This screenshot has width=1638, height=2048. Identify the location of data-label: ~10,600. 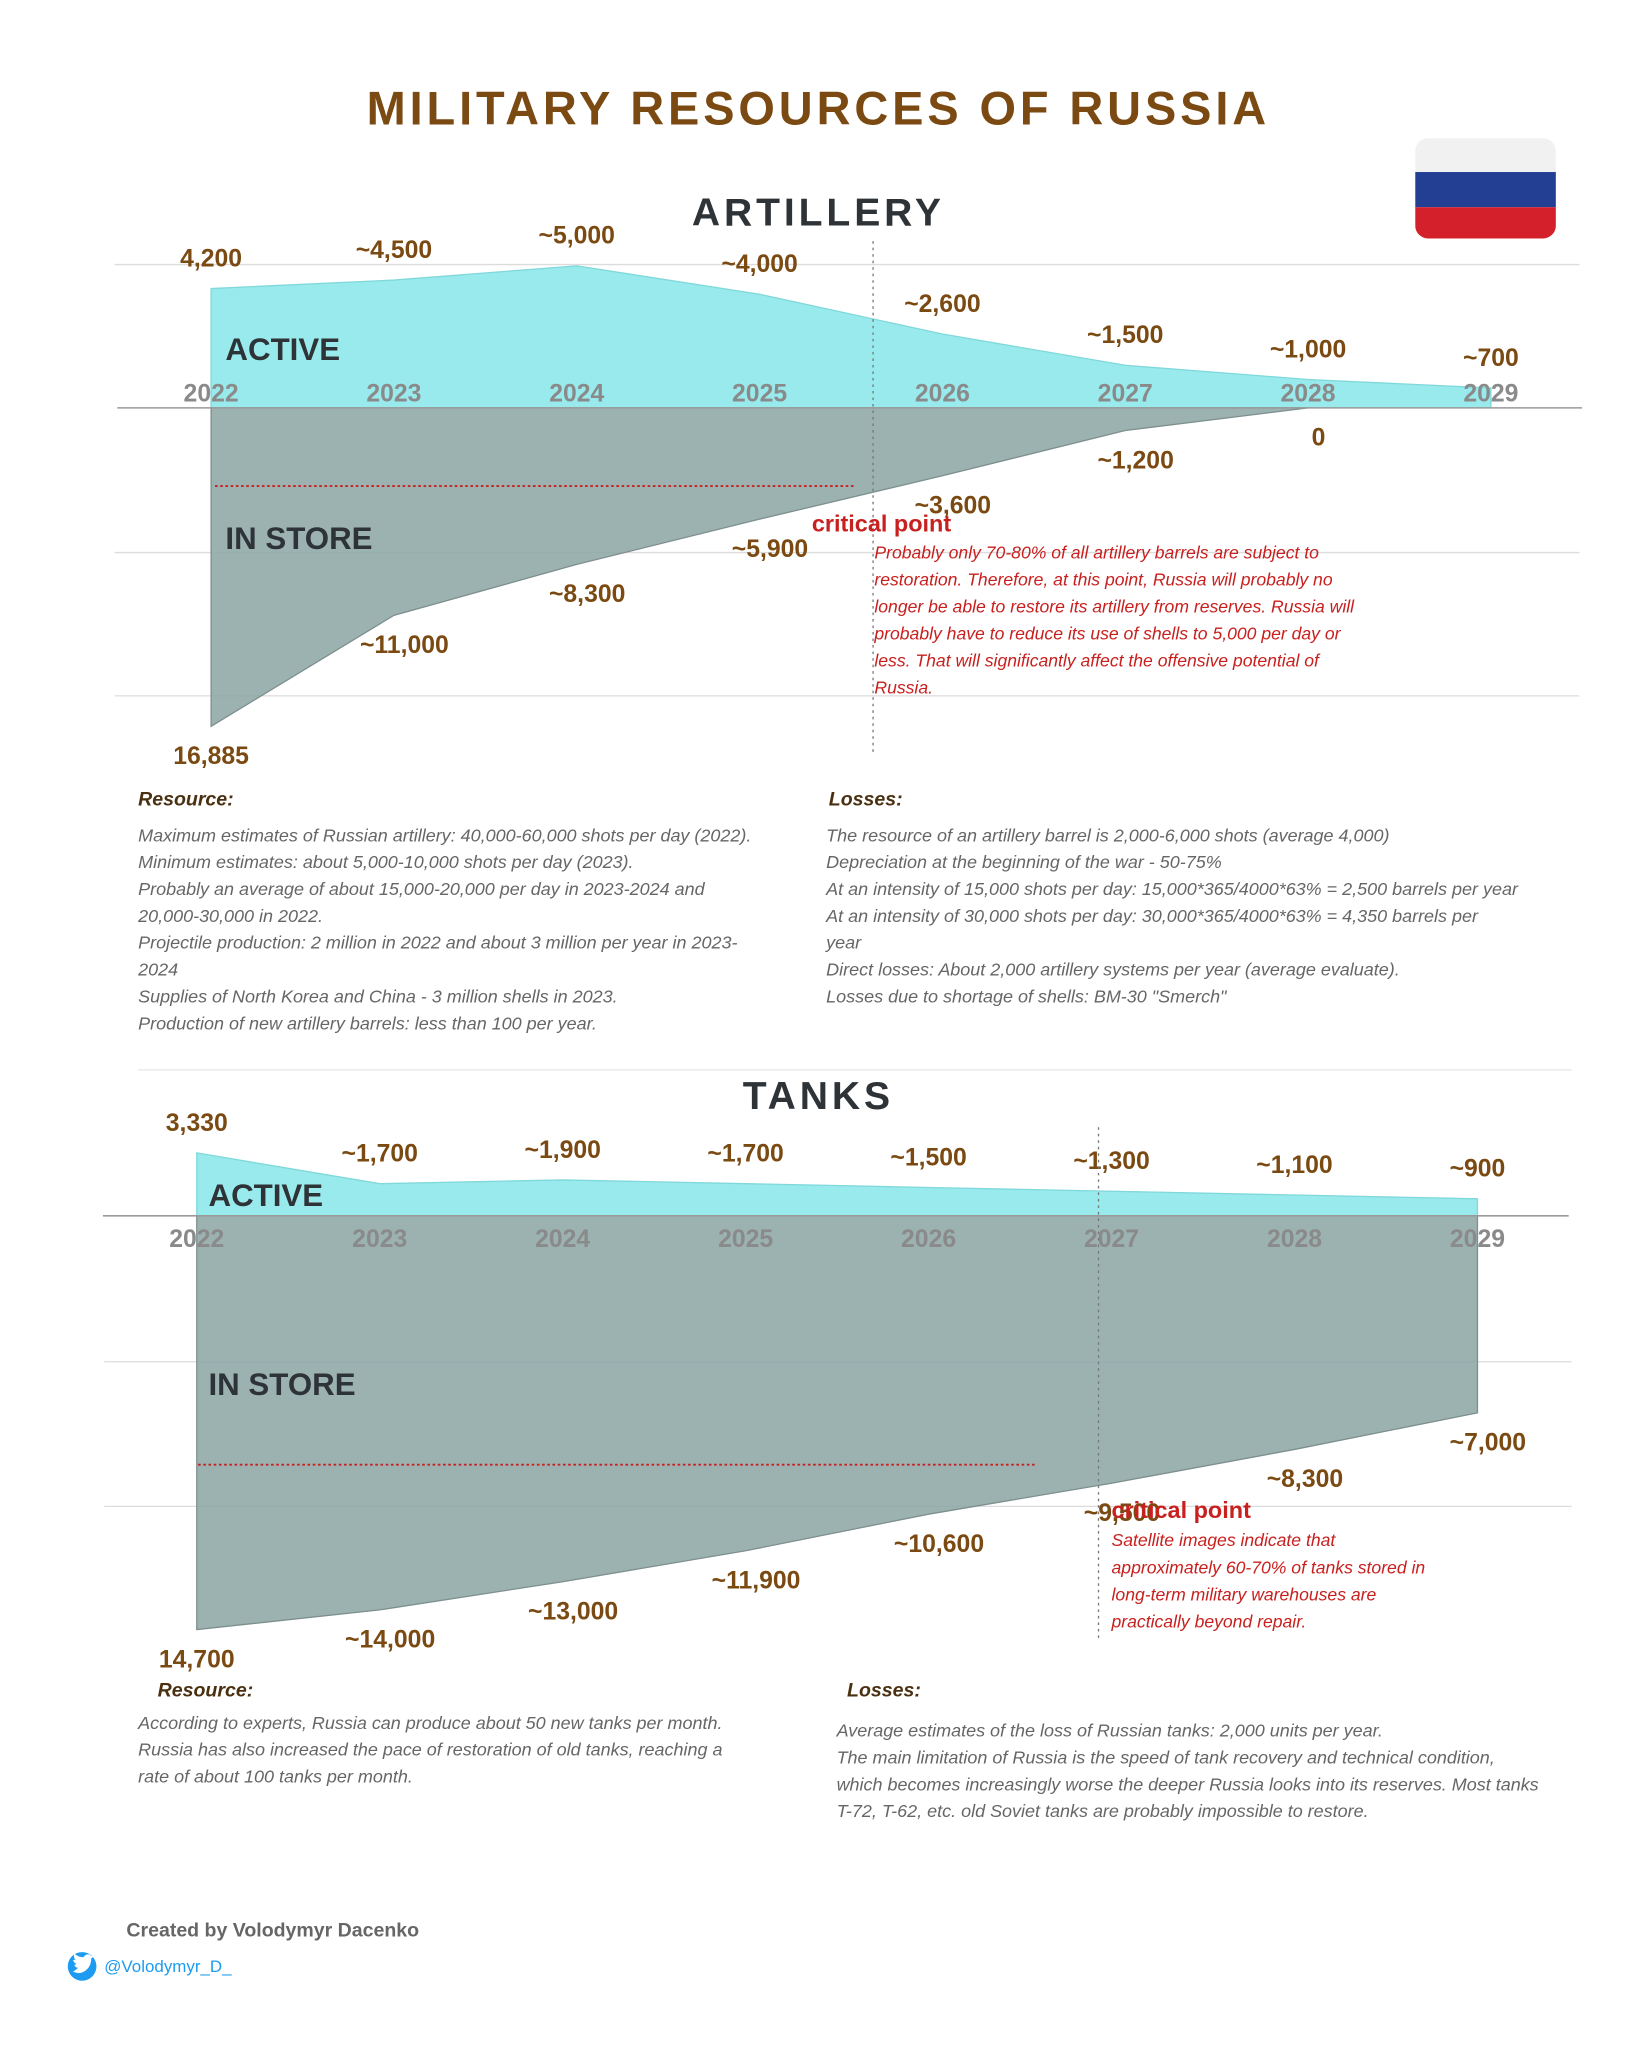
(939, 1544).